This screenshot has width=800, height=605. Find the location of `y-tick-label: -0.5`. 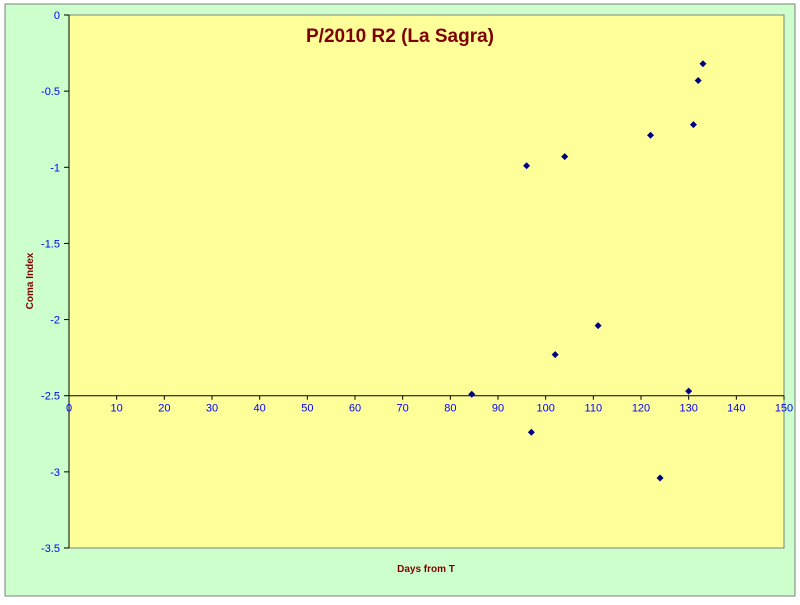

y-tick-label: -0.5 is located at coordinates (50, 92).